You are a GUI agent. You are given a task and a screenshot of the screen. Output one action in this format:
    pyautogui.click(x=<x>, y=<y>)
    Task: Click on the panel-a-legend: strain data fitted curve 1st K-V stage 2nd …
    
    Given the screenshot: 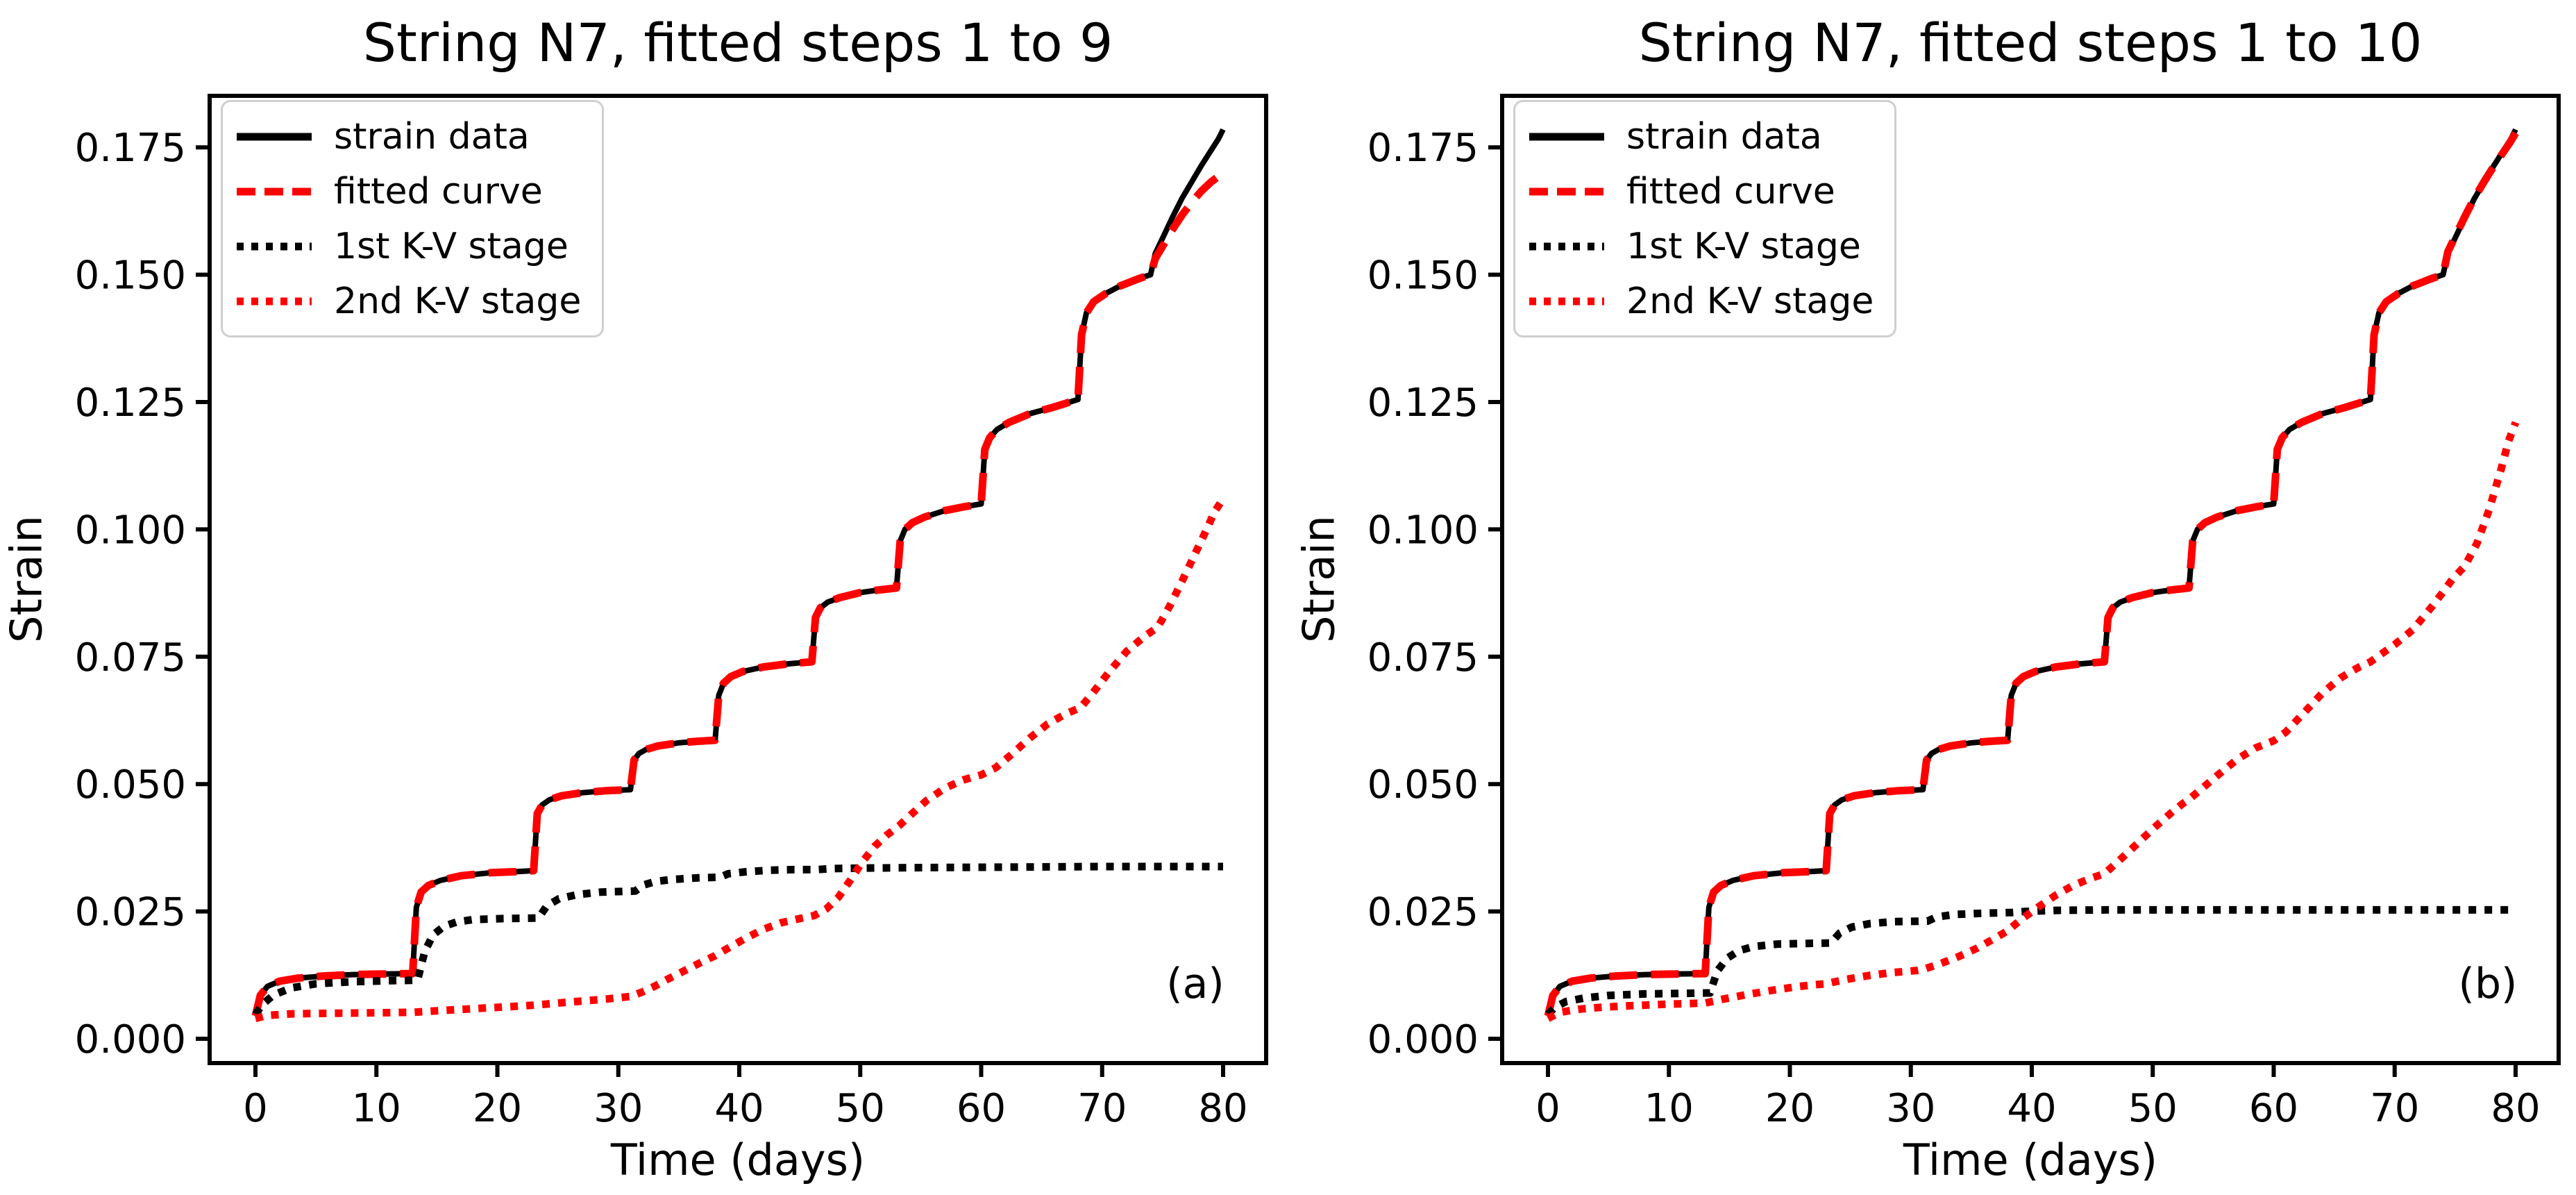 What is the action you would take?
    pyautogui.click(x=413, y=218)
    